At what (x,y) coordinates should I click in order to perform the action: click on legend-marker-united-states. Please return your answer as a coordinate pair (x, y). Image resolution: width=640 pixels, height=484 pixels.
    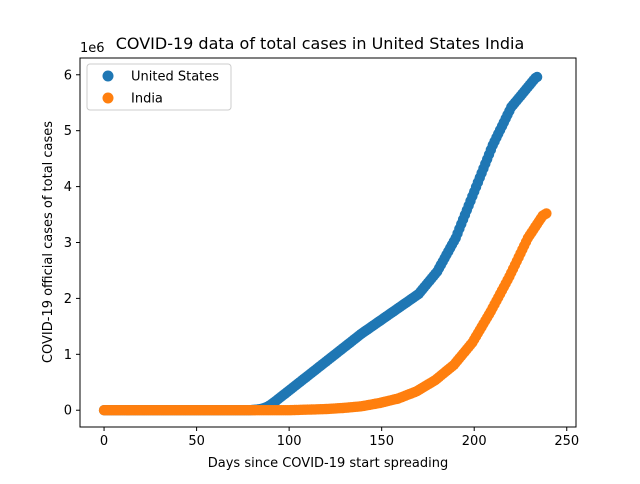
    Looking at the image, I should click on (108, 76).